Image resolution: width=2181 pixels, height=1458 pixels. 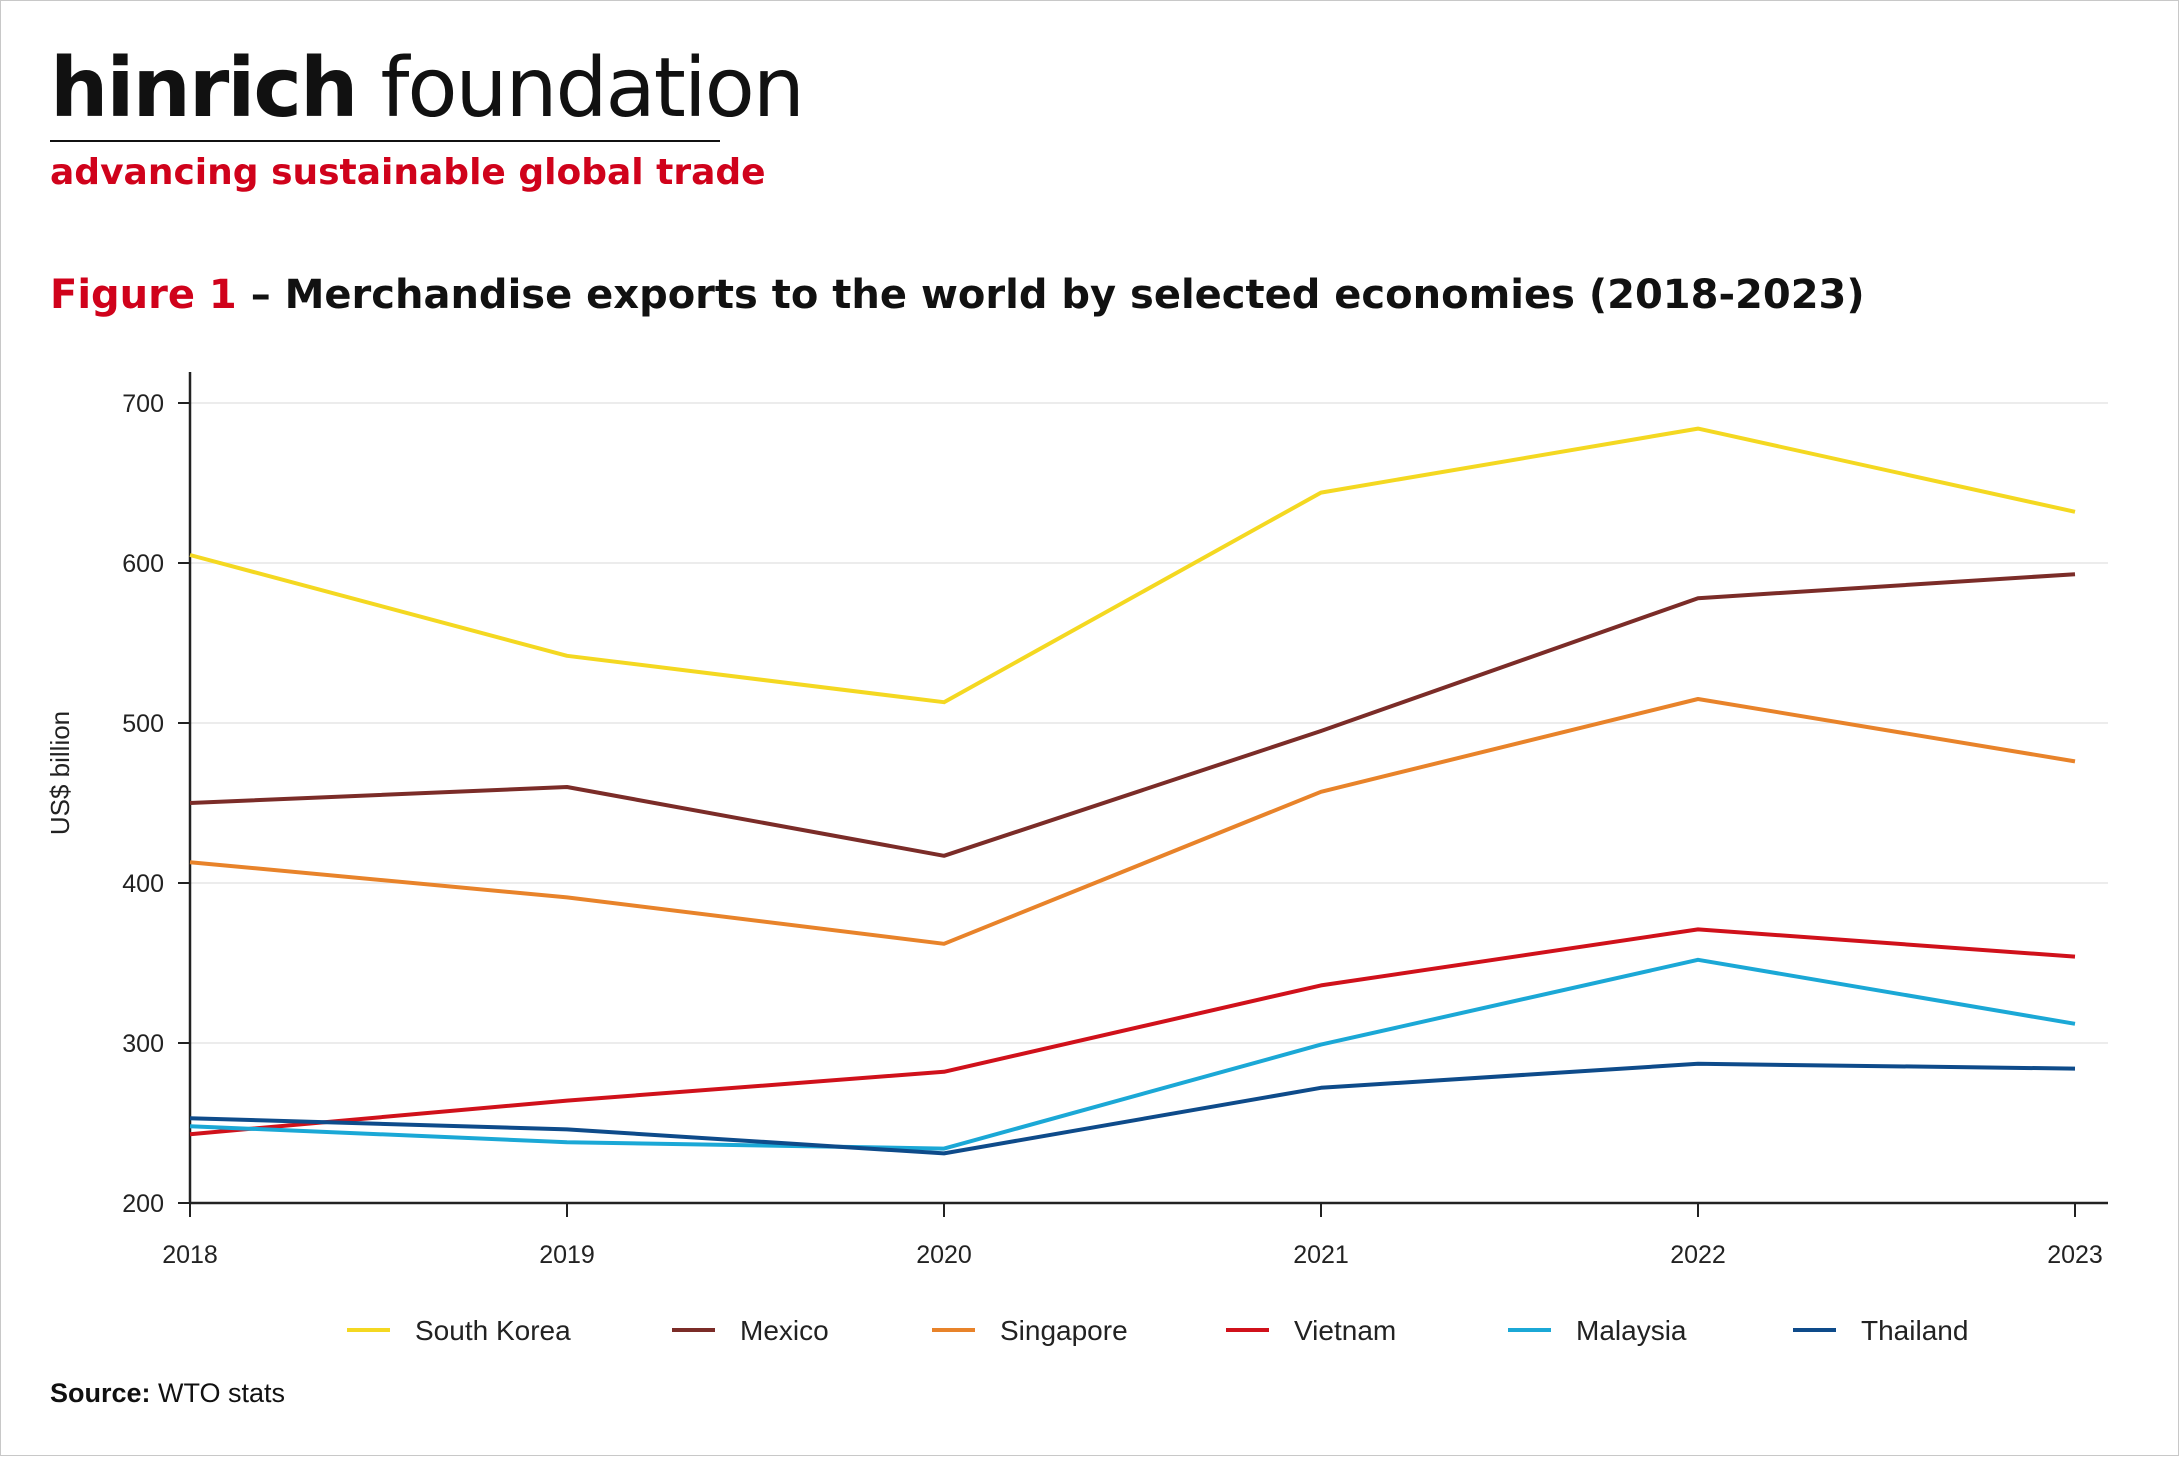 I want to click on series-line-thailand, so click(x=1132, y=1108).